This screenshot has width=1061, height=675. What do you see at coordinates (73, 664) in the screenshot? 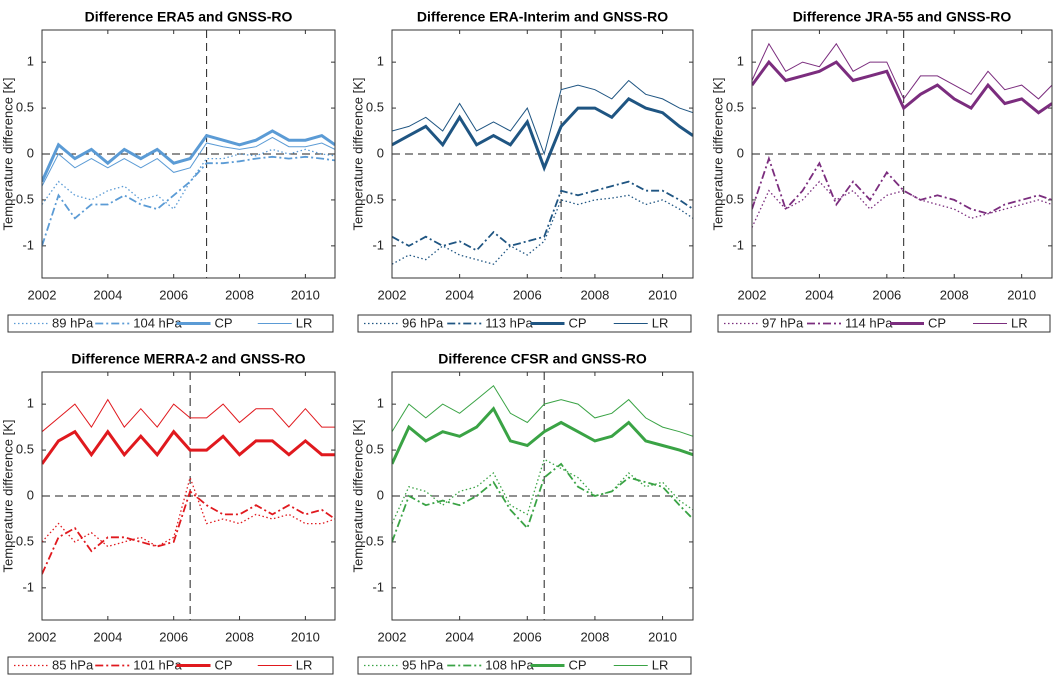
I see `legend-label: 85 hPa` at bounding box center [73, 664].